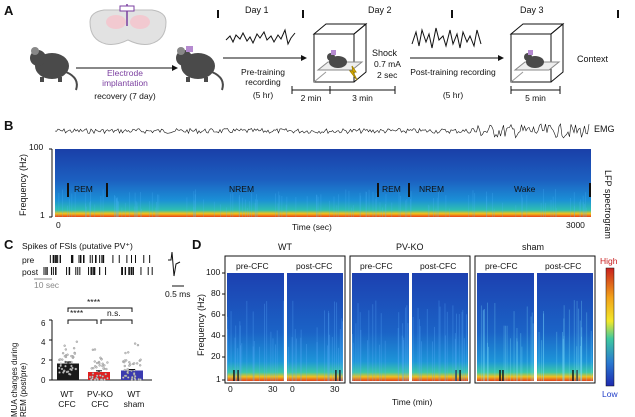 This screenshot has width=635, height=417. Describe the element at coordinates (100, 259) in the screenshot. I see `raster-pre` at that location.